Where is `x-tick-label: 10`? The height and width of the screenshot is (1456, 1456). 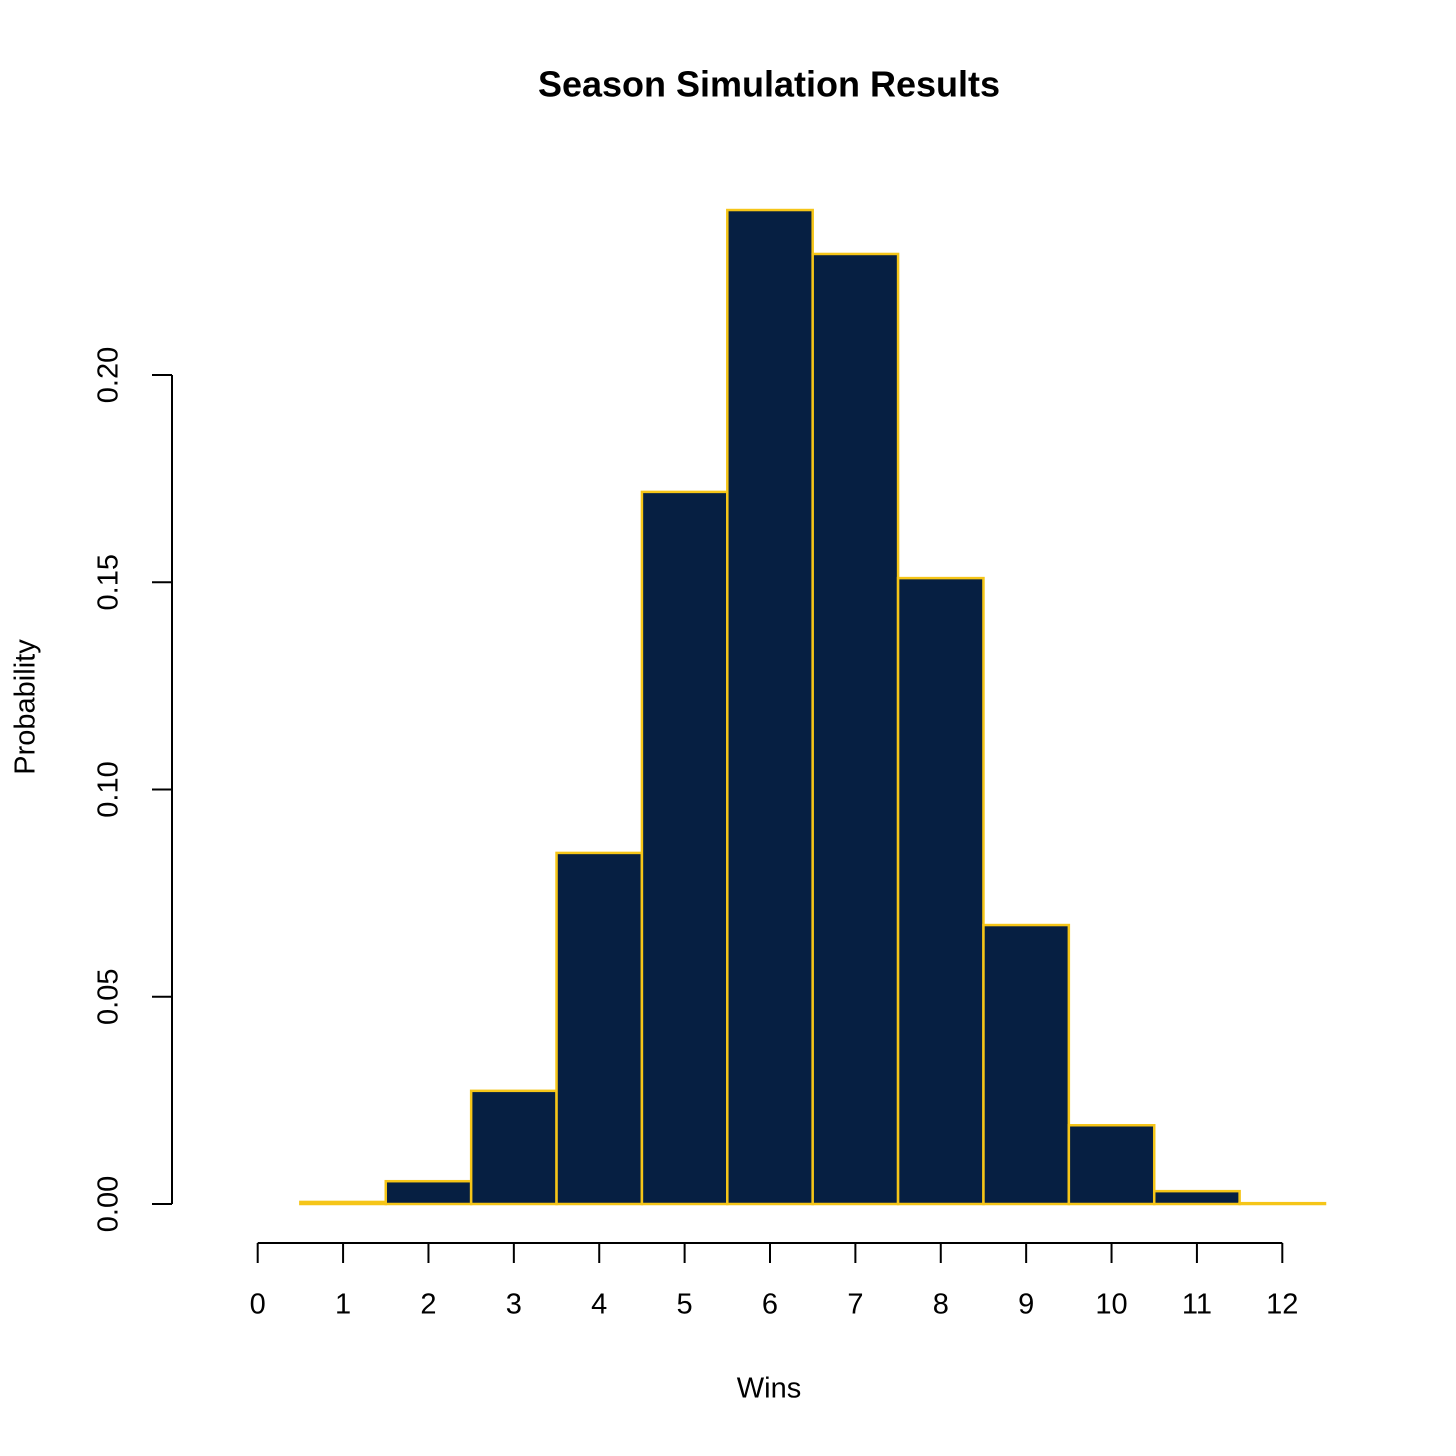 x-tick-label: 10 is located at coordinates (1111, 1305).